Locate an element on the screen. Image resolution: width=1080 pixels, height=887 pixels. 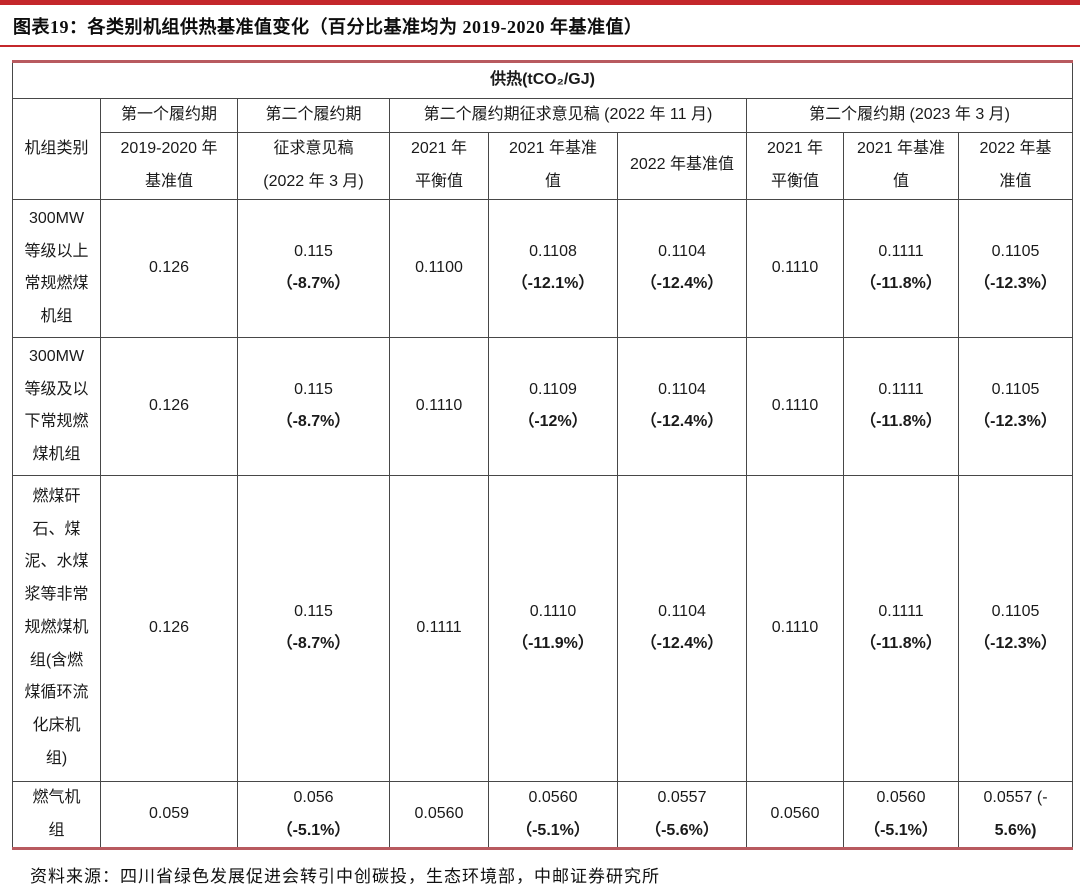
cell-value: 0.059 is located at coordinates (169, 814).